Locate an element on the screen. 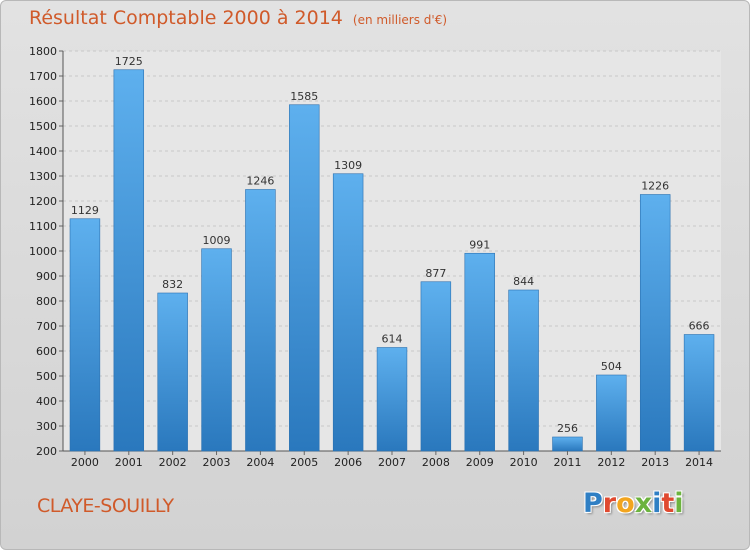 The height and width of the screenshot is (550, 750). bar-2001 is located at coordinates (129, 260).